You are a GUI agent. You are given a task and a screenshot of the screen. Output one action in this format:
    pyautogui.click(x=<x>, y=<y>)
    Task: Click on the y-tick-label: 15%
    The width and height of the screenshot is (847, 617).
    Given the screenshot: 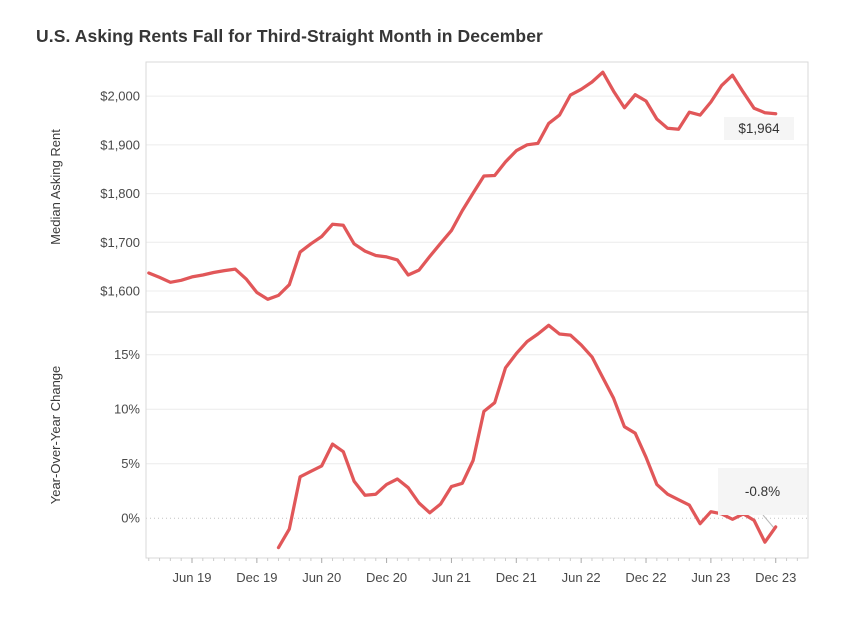 What is the action you would take?
    pyautogui.click(x=127, y=354)
    